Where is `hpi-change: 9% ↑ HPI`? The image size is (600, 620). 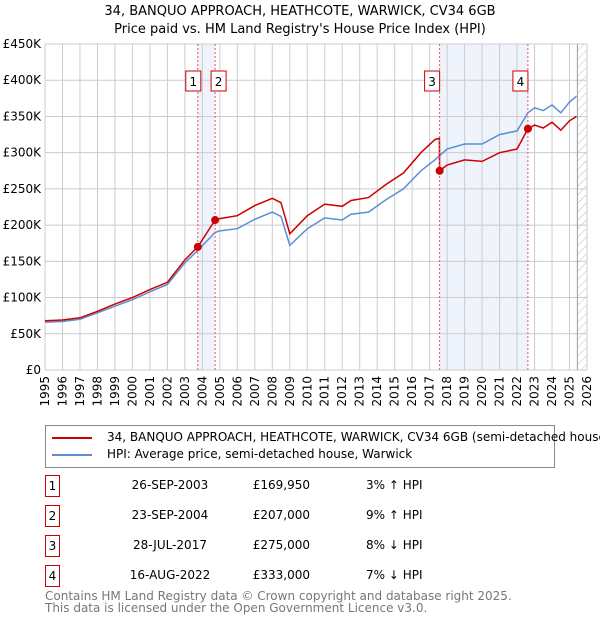 hpi-change: 9% ↑ HPI is located at coordinates (394, 515).